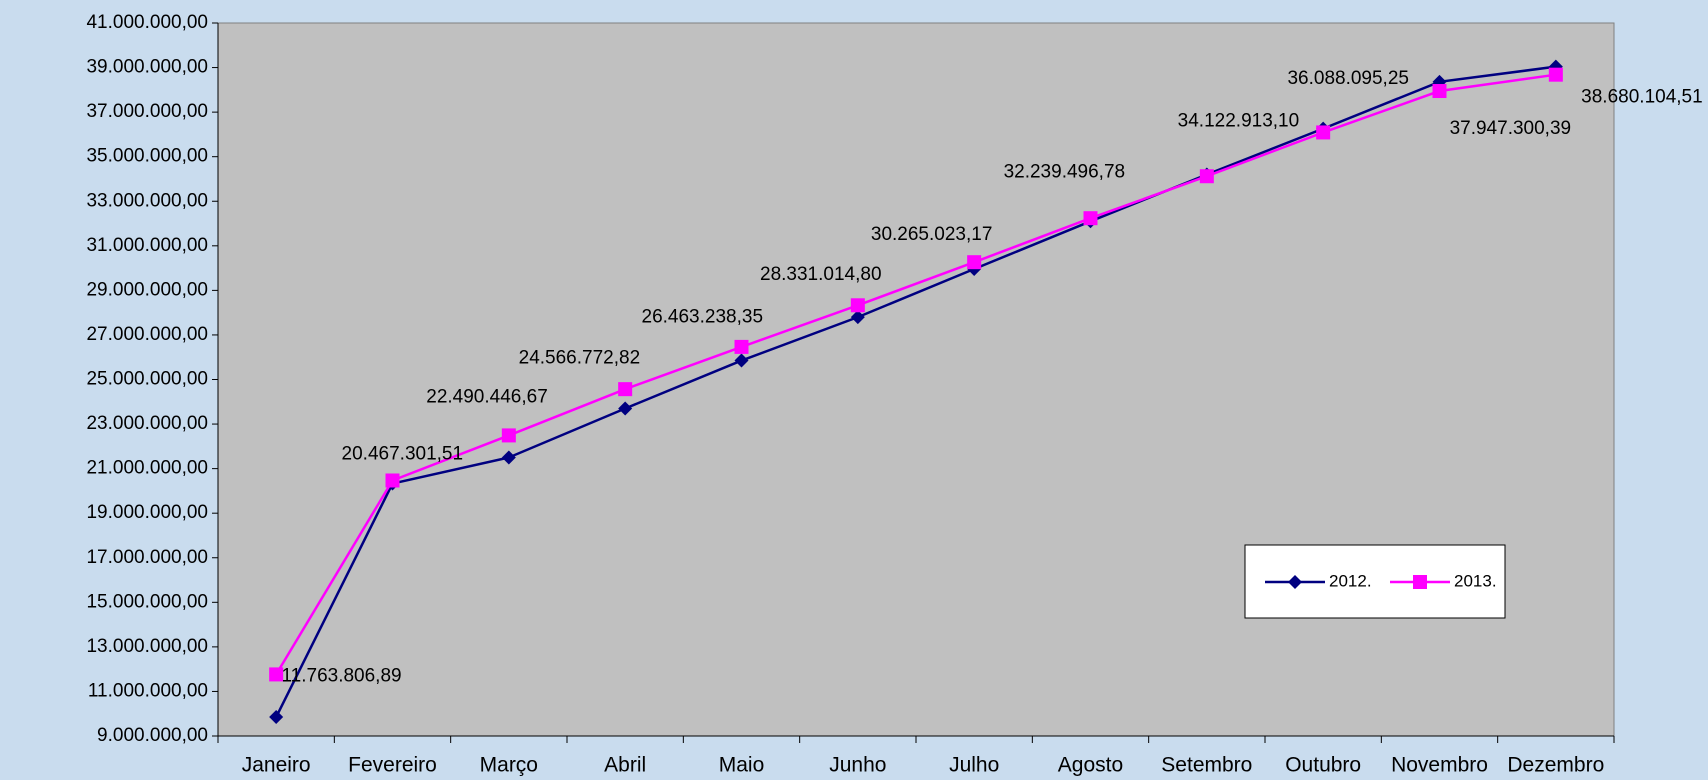  What do you see at coordinates (147, 601) in the screenshot?
I see `y-tick-label: 15.000.000,00` at bounding box center [147, 601].